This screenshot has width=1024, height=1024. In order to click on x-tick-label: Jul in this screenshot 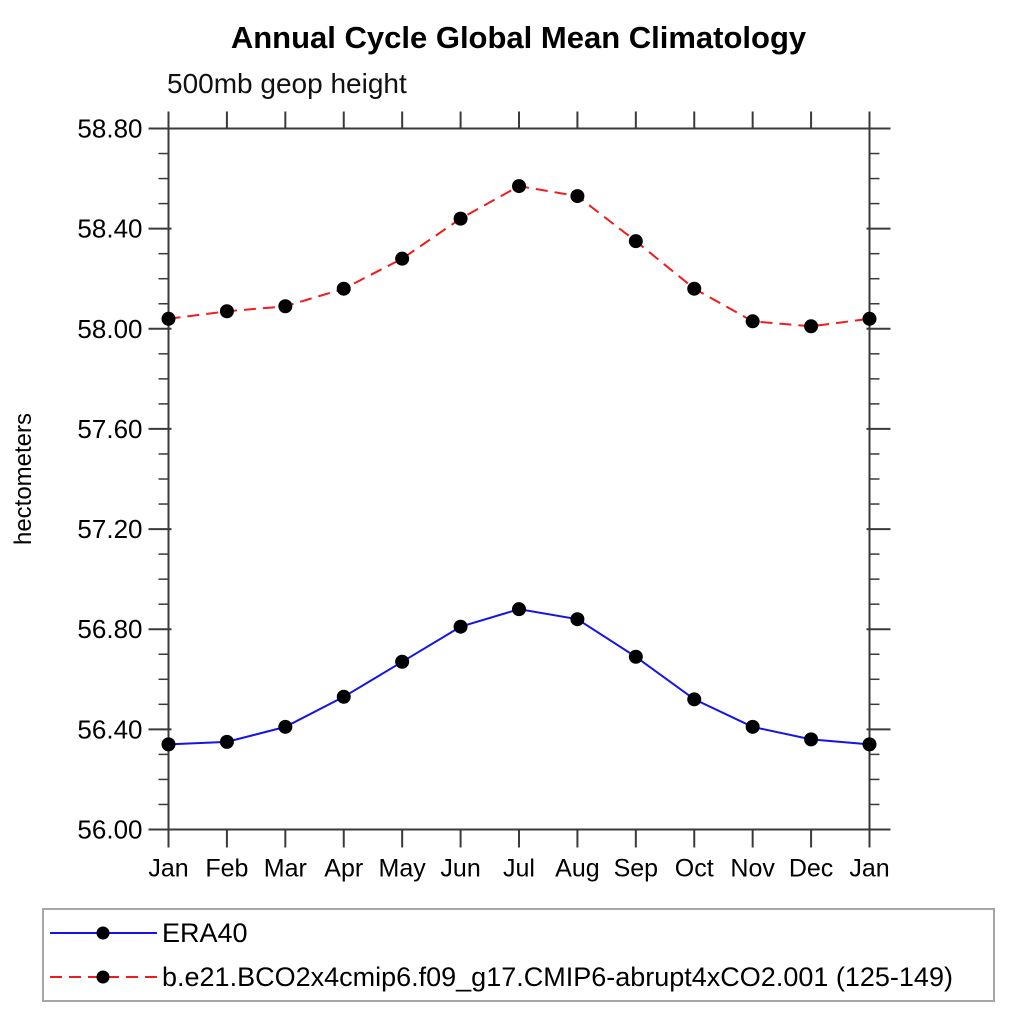, I will do `click(519, 869)`.